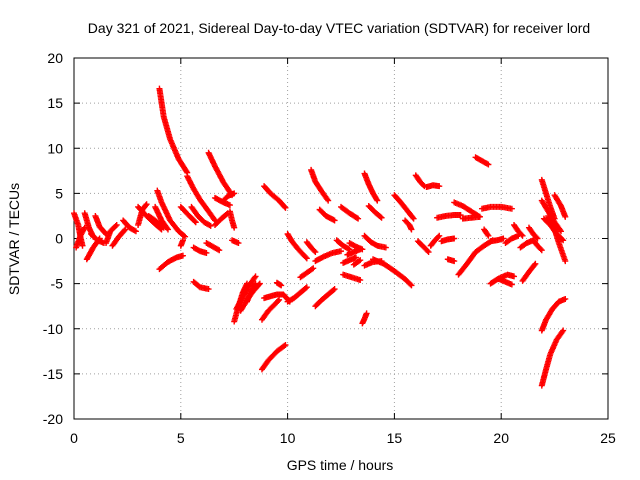 This screenshot has height=480, width=640. I want to click on y-tick-labels: -20 -15 -10 -5 0 5 10 15 20, so click(53, 238).